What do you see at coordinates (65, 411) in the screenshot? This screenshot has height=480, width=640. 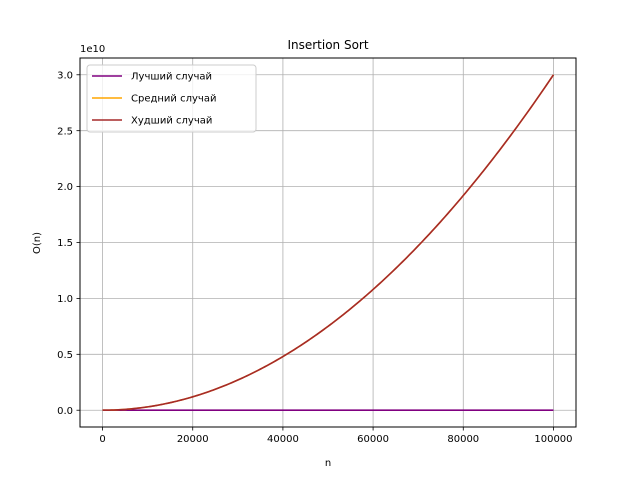 I see `y-tick-label: 0.0` at bounding box center [65, 411].